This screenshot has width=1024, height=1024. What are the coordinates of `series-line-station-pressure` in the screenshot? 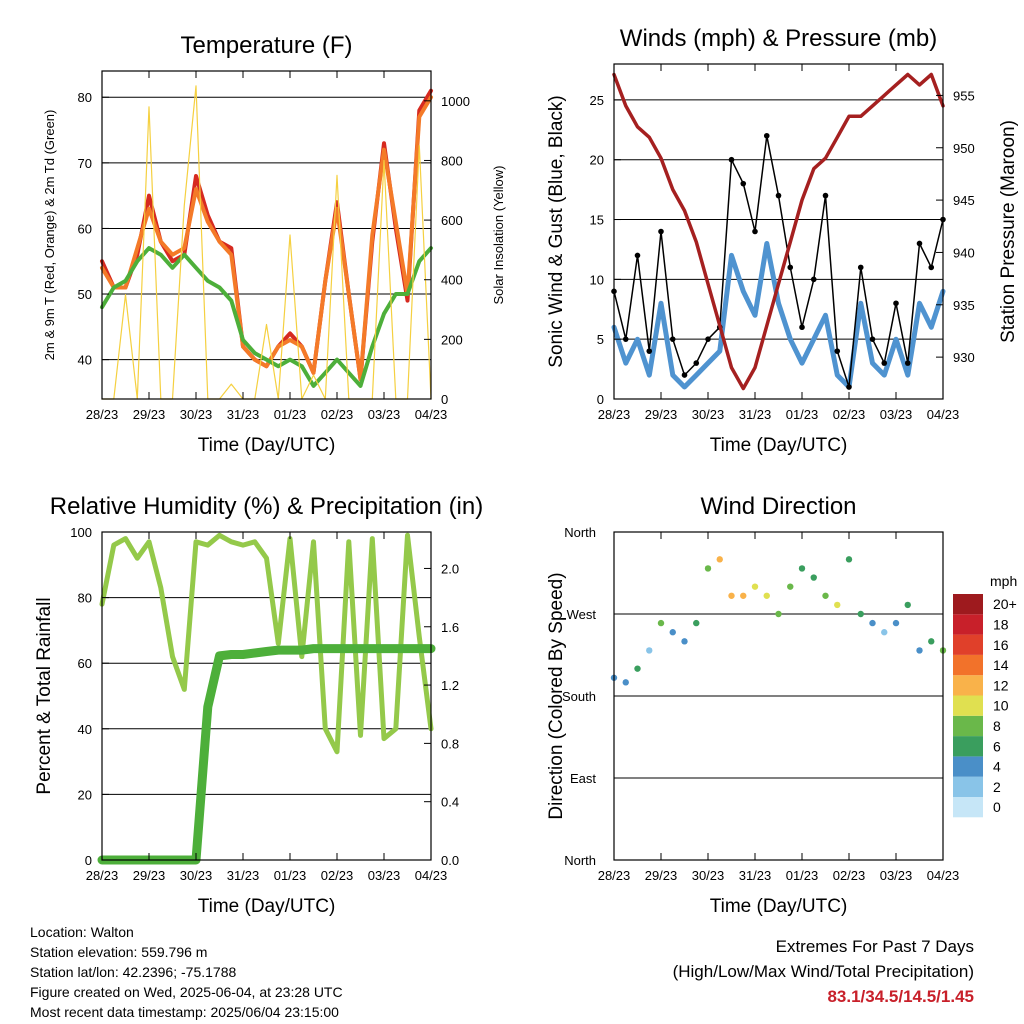 It's located at (778, 231).